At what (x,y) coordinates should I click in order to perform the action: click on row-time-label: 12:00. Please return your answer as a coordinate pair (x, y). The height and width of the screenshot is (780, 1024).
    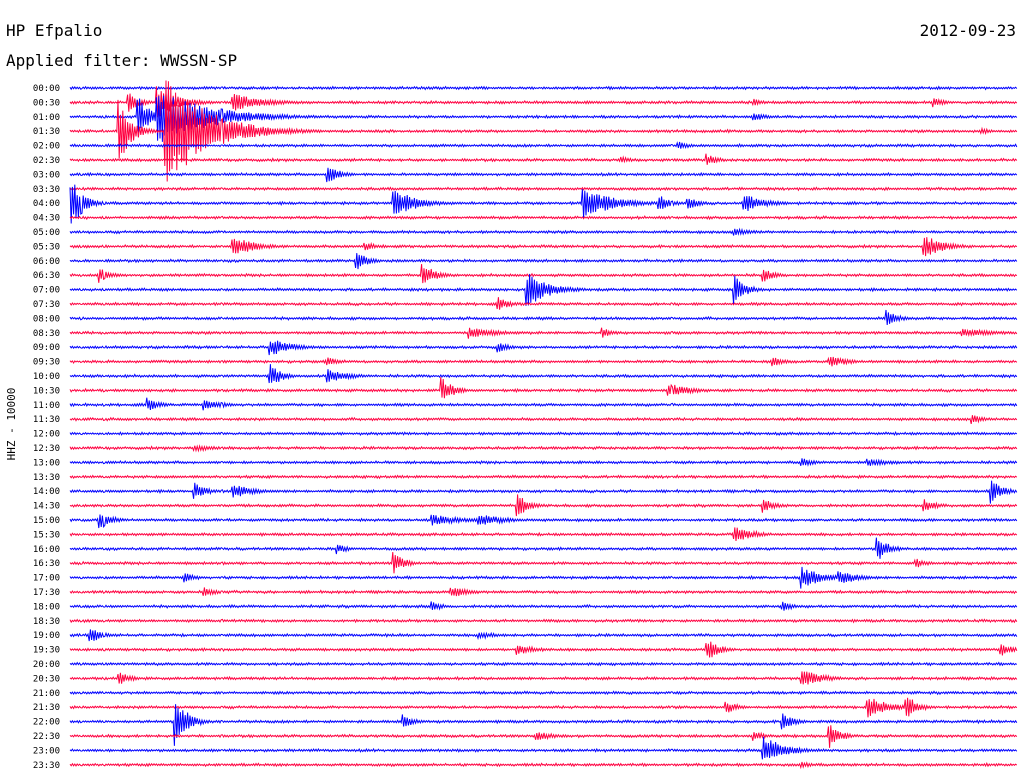
    Looking at the image, I should click on (46, 435).